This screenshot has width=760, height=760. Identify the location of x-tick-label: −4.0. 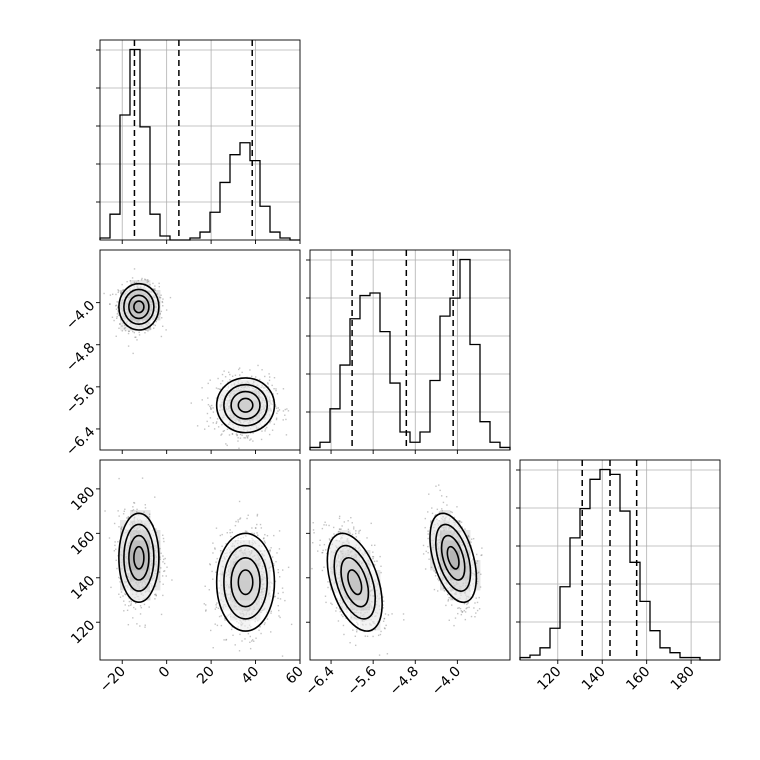
(446, 681).